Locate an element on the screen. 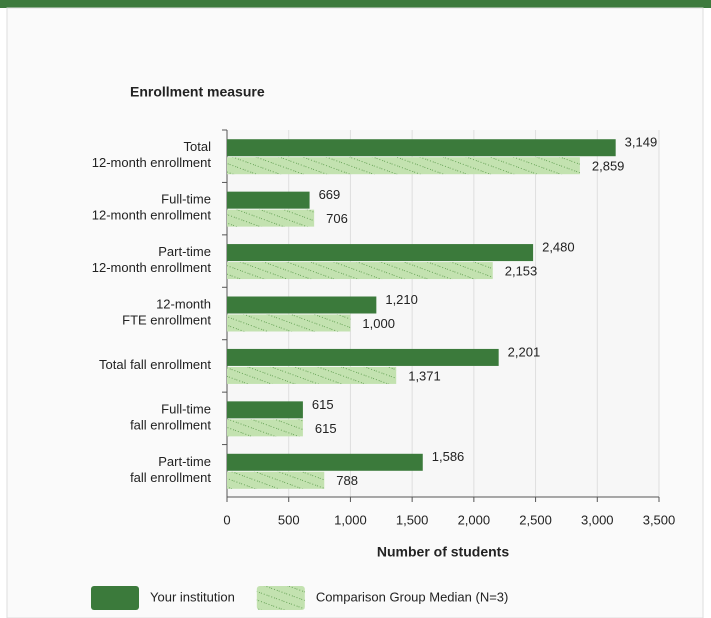  y-tick-label: Total 12-month enrollment is located at coordinates (152, 155).